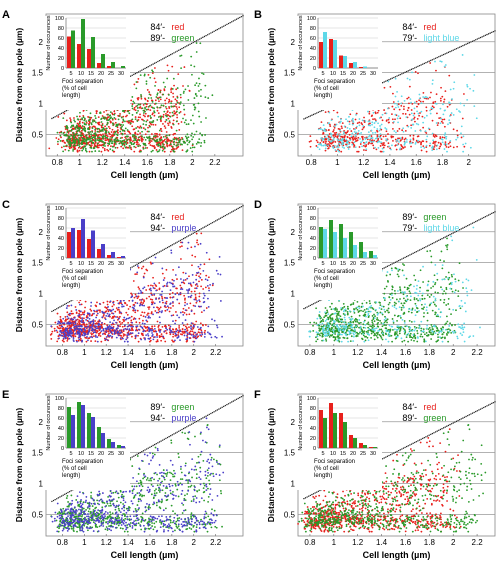  What do you see at coordinates (157, 27) in the screenshot?
I see `legend-label: 84′-` at bounding box center [157, 27].